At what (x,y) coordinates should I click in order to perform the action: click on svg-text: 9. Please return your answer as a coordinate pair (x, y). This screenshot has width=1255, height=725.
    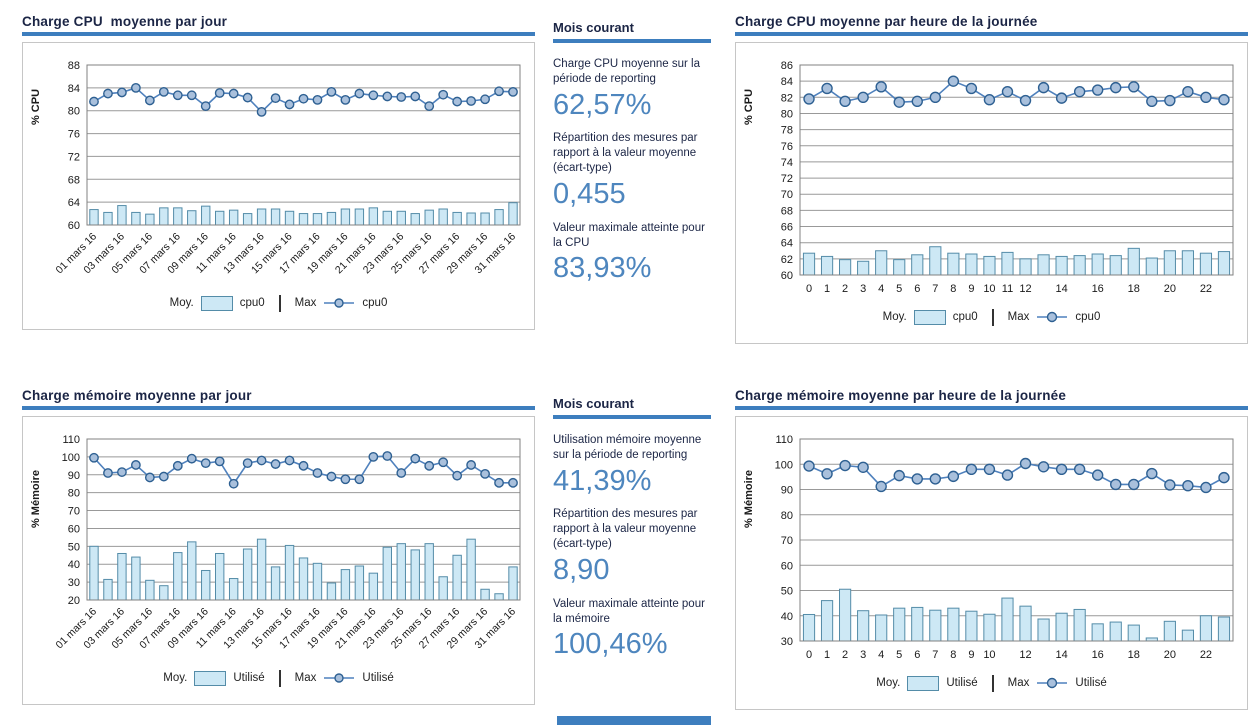
    Looking at the image, I should click on (971, 655).